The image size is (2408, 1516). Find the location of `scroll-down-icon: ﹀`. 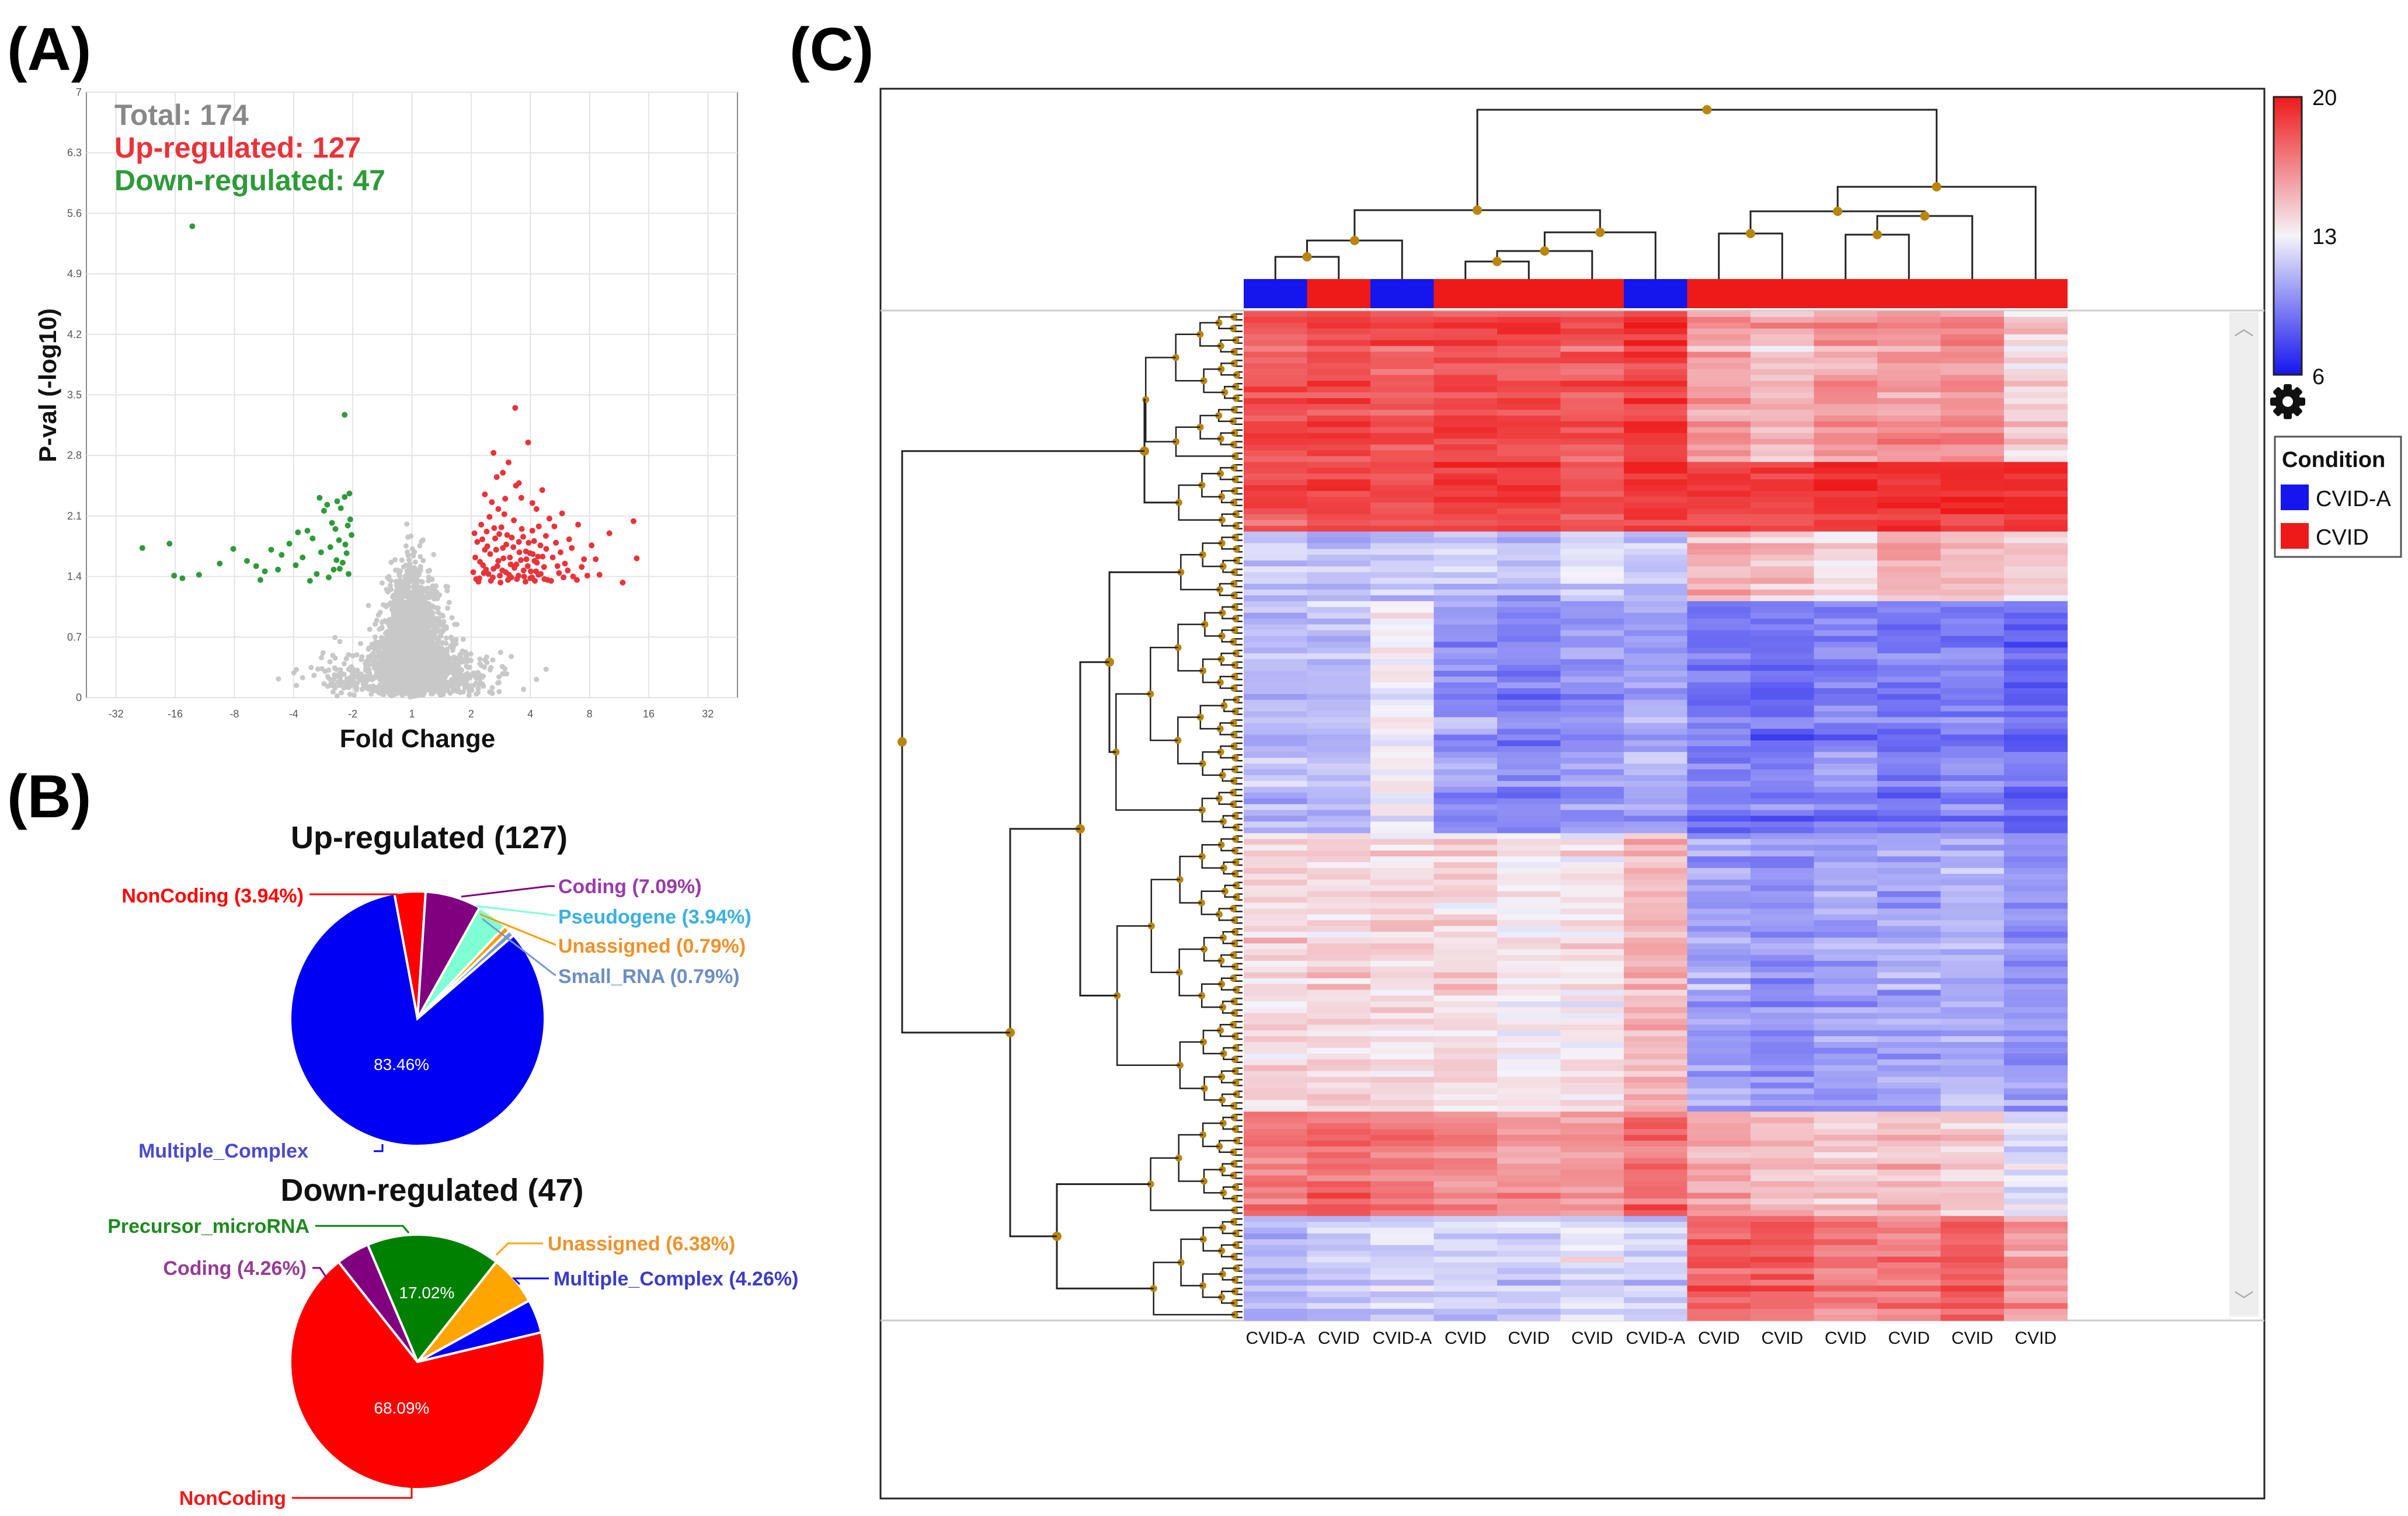

scroll-down-icon: ﹀ is located at coordinates (2244, 1301).